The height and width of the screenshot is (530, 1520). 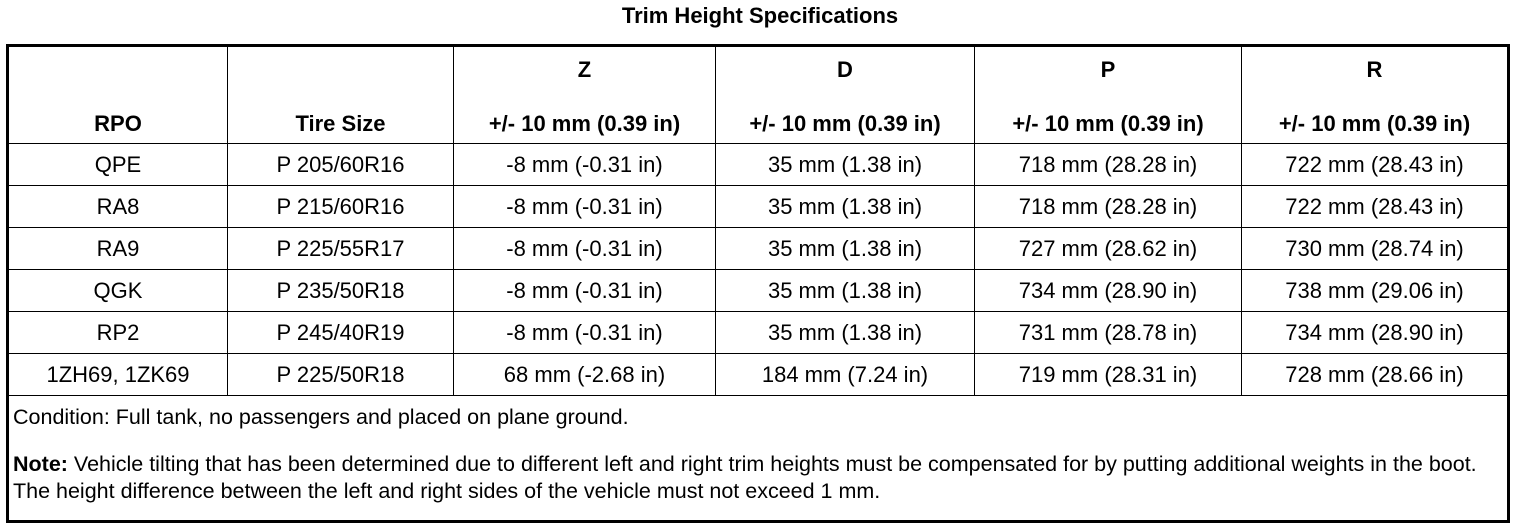 What do you see at coordinates (1374, 69) in the screenshot?
I see `header-code: R` at bounding box center [1374, 69].